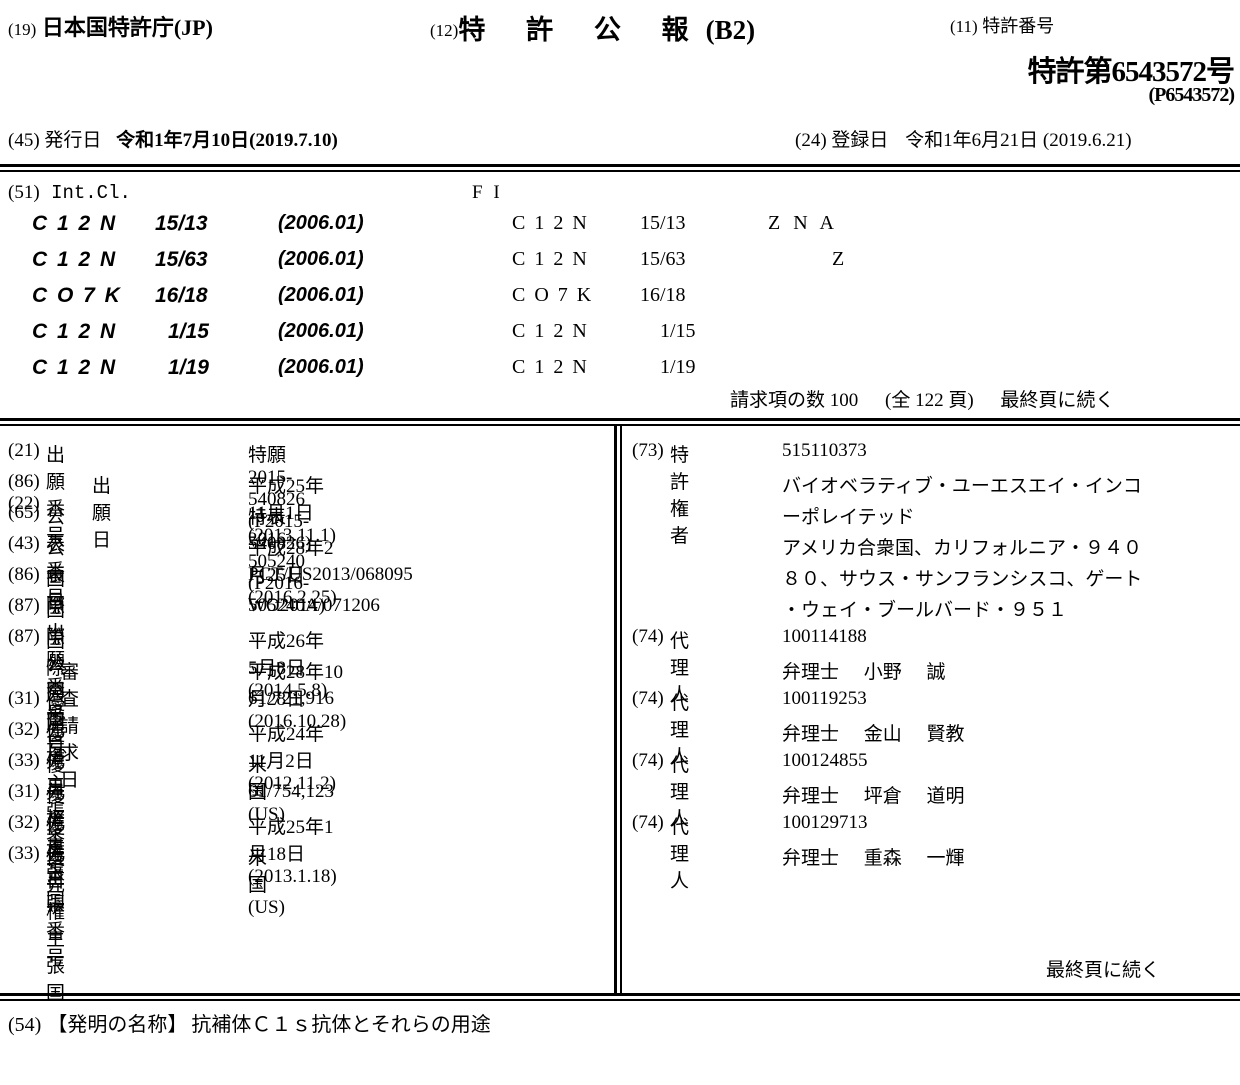 The width and height of the screenshot is (1240, 1085). I want to click on inid-code: (32), so click(24, 822).